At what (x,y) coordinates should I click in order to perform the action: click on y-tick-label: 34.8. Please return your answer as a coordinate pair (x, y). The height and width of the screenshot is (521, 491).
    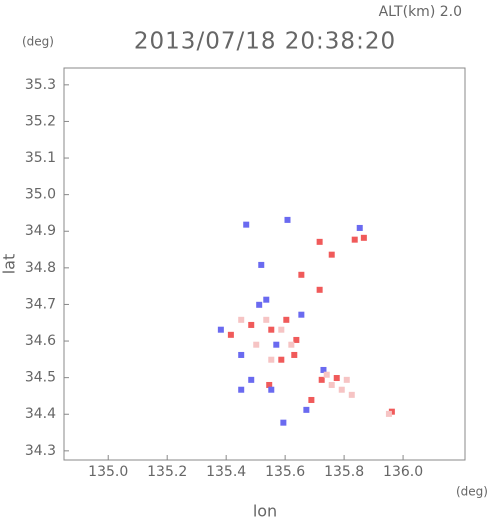
    Looking at the image, I should click on (40, 268).